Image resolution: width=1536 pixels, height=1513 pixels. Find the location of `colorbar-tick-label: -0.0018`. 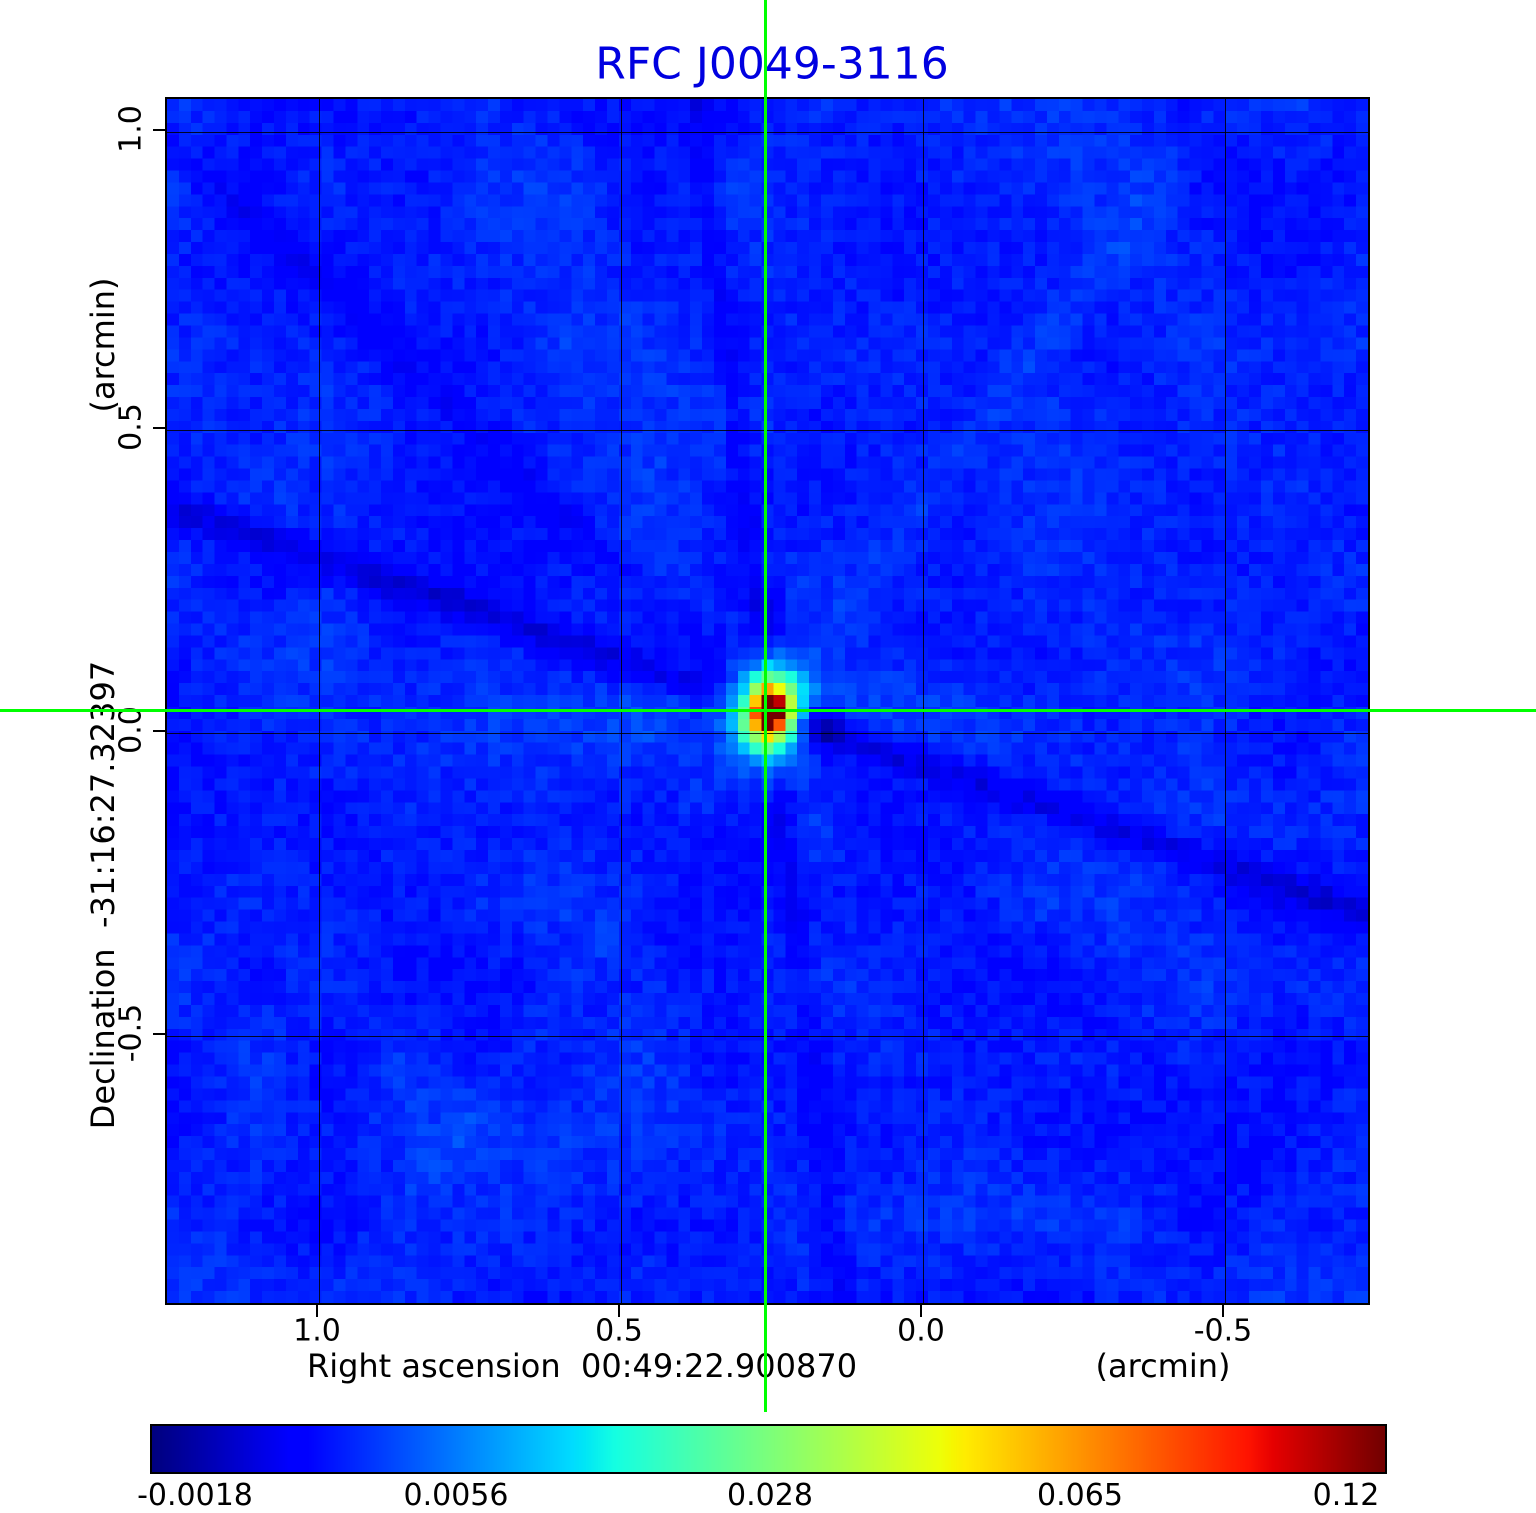

colorbar-tick-label: -0.0018 is located at coordinates (195, 1495).